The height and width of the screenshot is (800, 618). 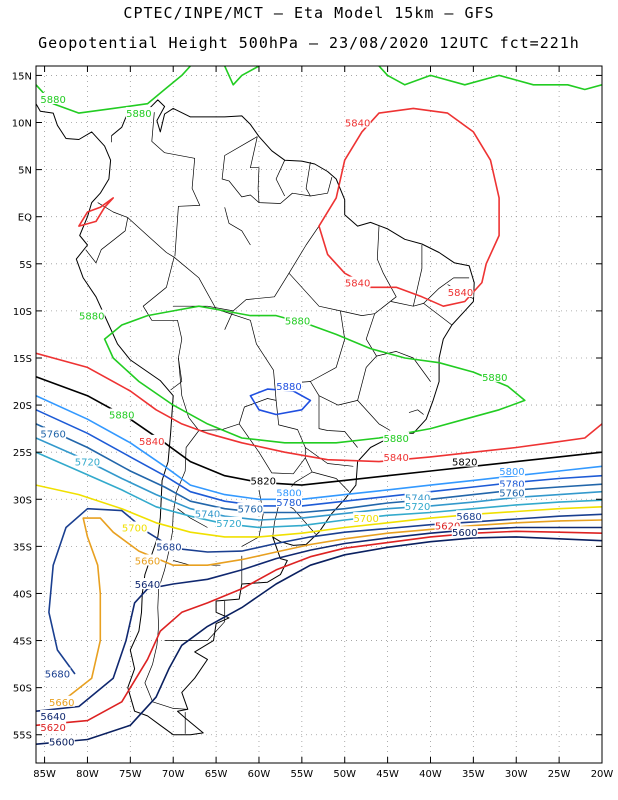 I want to click on lon-tick-label: 20W, so click(x=602, y=774).